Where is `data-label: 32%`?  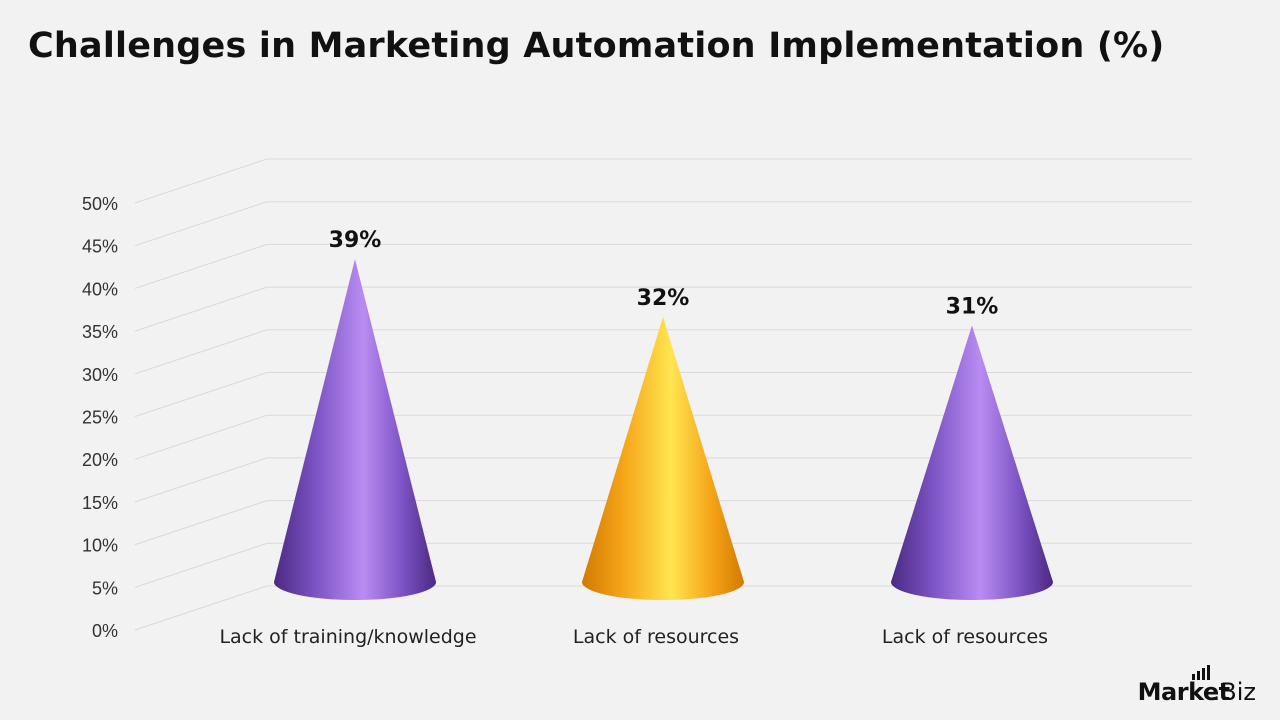
data-label: 32% is located at coordinates (663, 298).